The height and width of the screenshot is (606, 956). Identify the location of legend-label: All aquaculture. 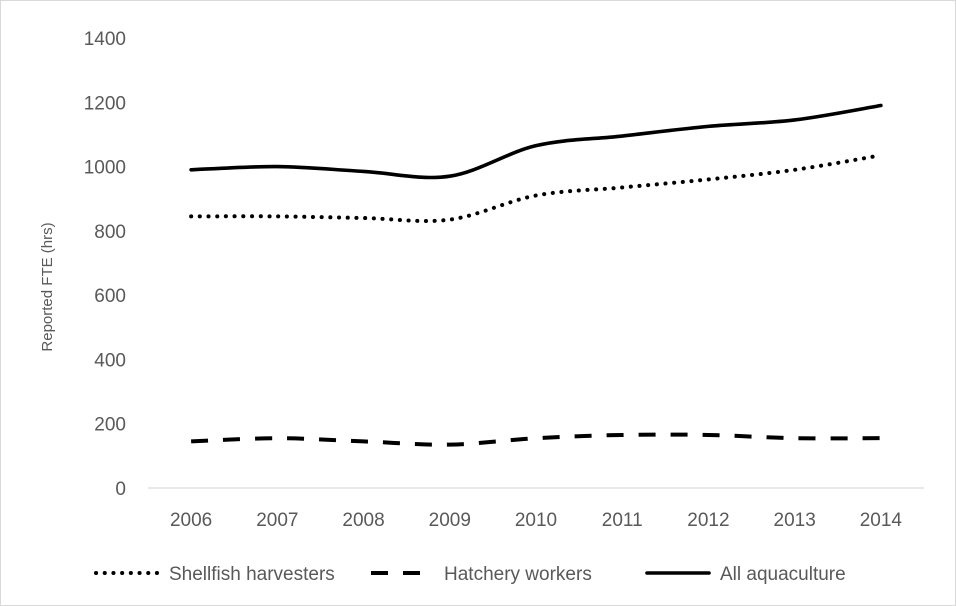
(783, 574).